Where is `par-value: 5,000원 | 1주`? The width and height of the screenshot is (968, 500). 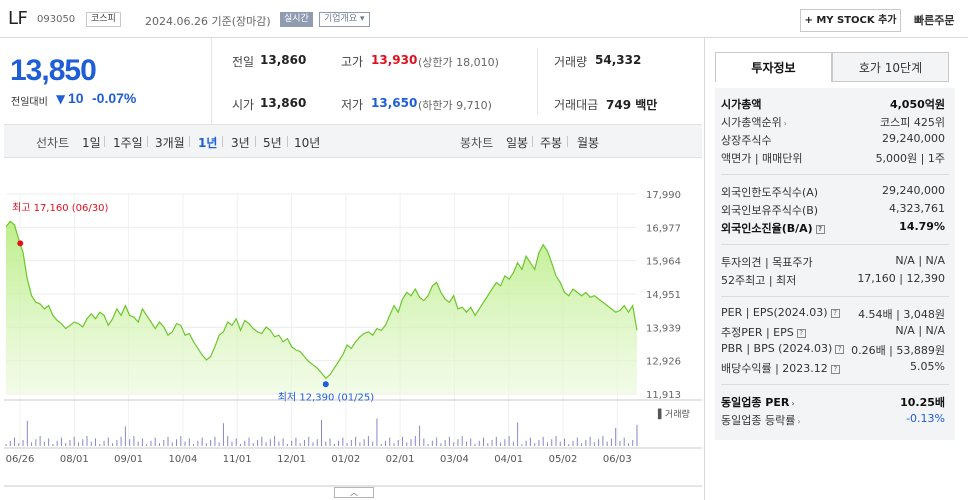 par-value: 5,000원 | 1주 is located at coordinates (910, 158).